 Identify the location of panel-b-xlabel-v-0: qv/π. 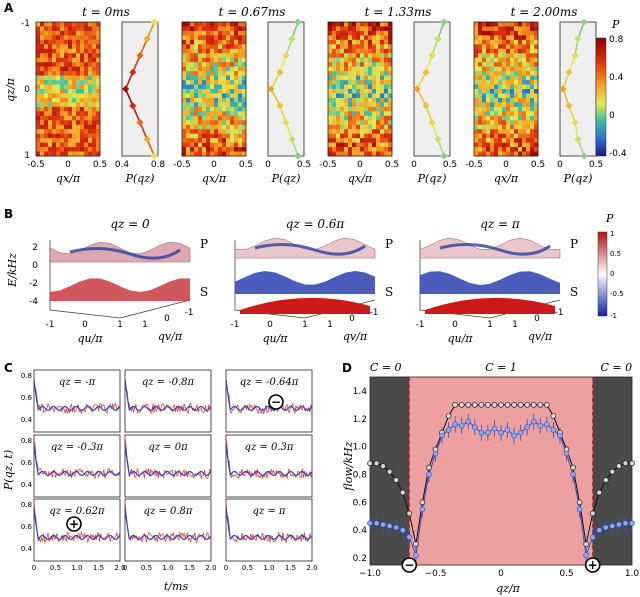
(170, 336).